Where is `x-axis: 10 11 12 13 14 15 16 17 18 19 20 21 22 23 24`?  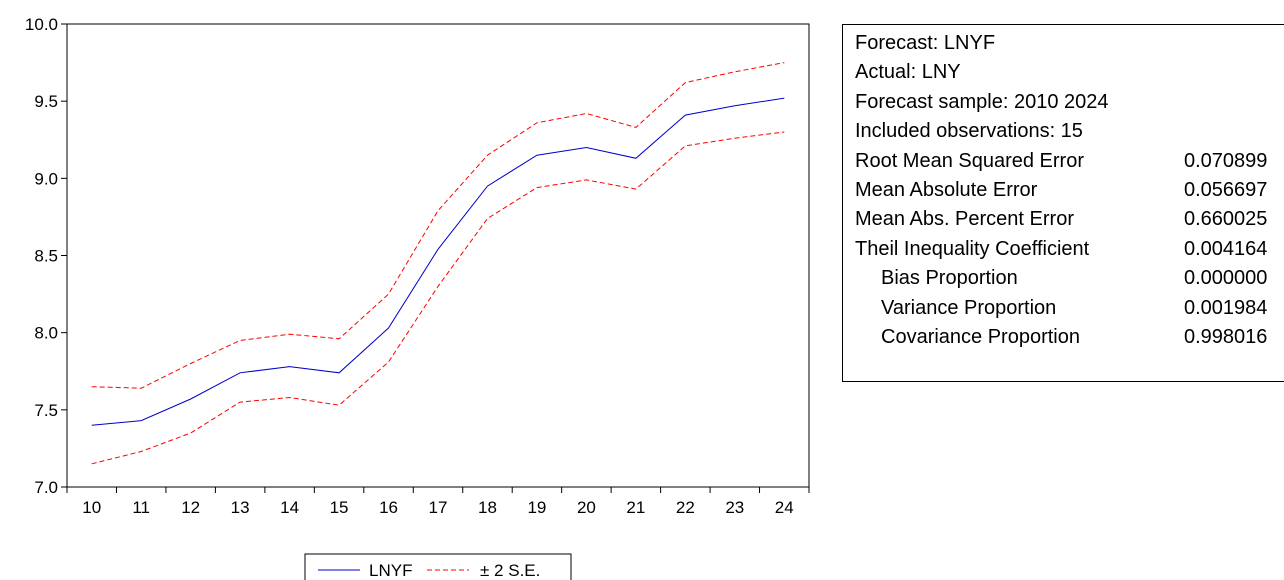 x-axis: 10 11 12 13 14 15 16 17 18 19 20 21 22 23 24 is located at coordinates (438, 502).